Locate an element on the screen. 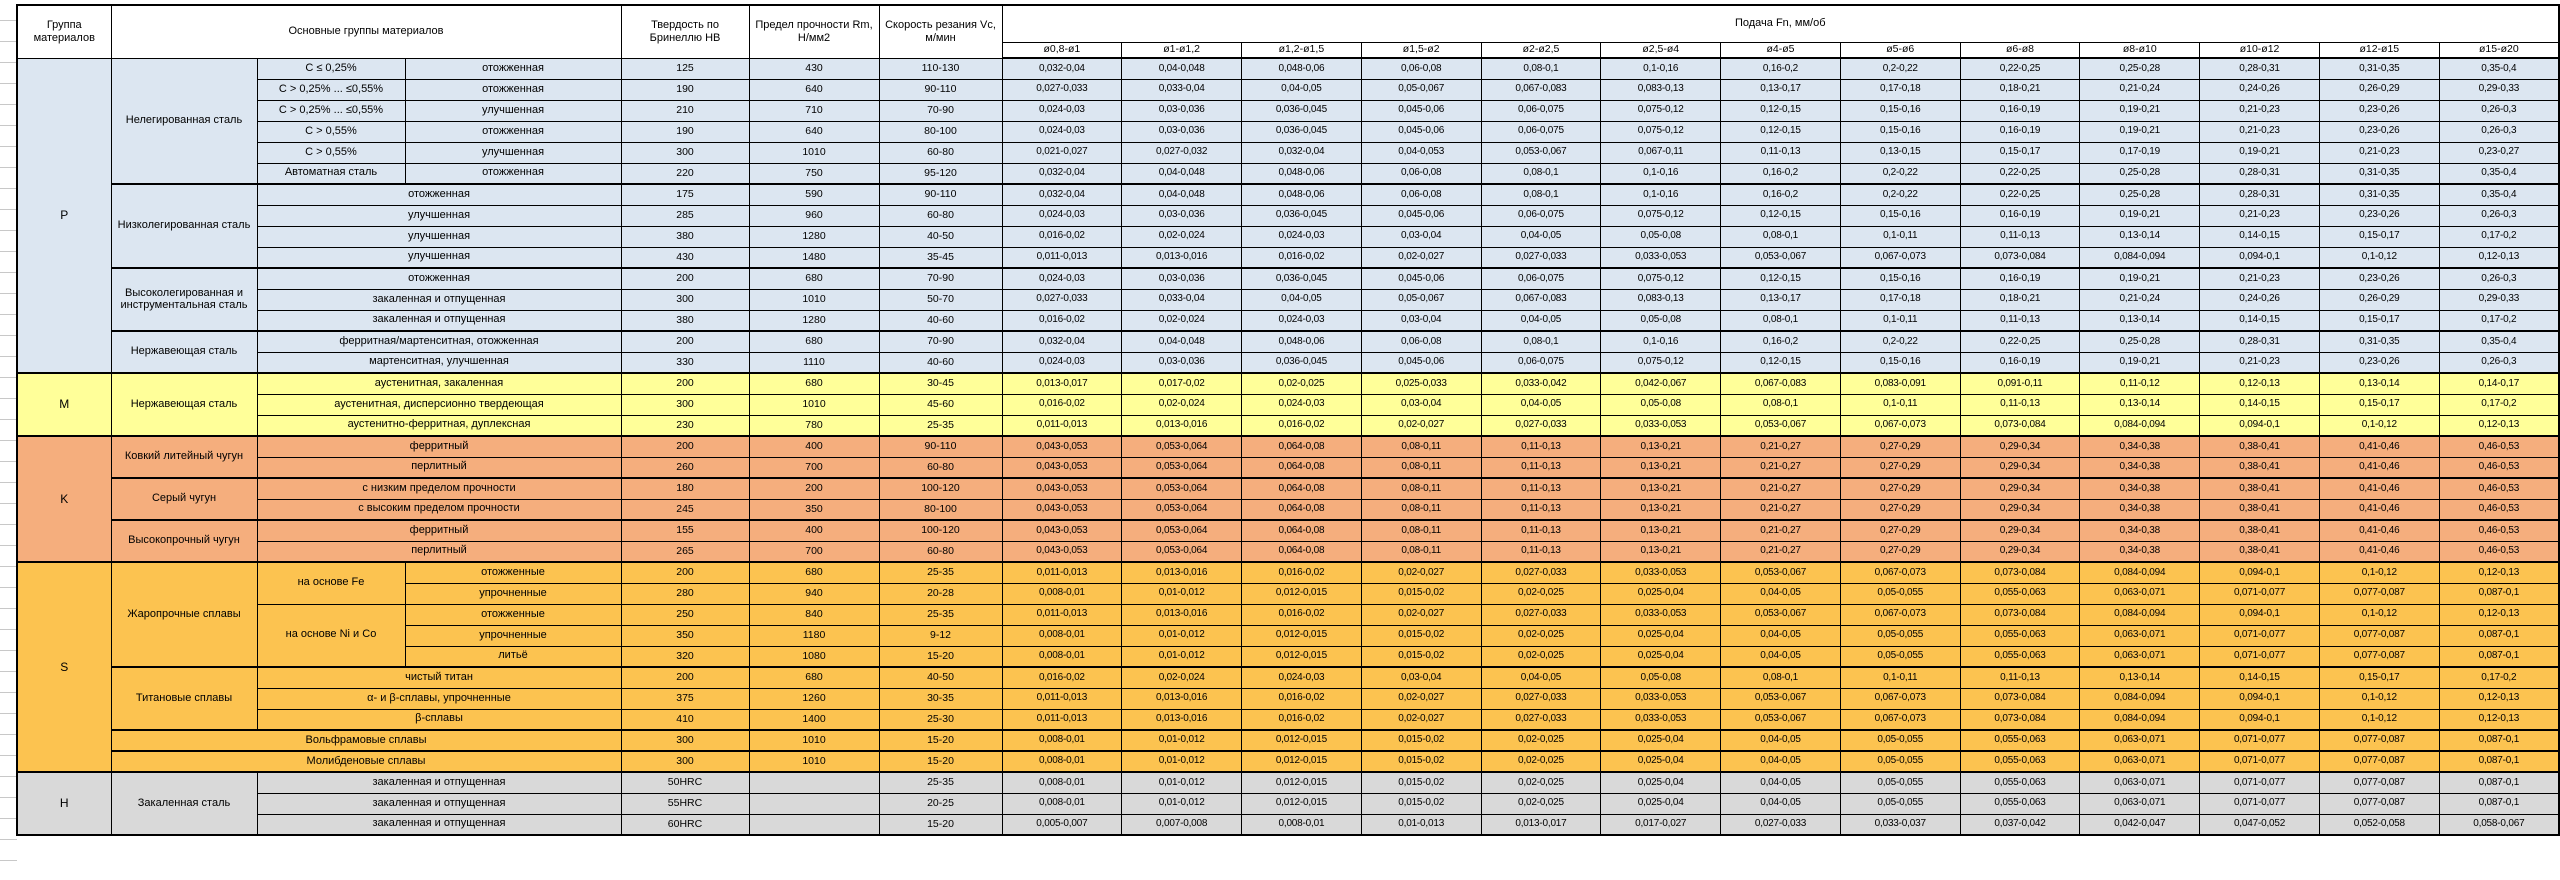  feed-cell: 0,28-0,31 is located at coordinates (2259, 68).